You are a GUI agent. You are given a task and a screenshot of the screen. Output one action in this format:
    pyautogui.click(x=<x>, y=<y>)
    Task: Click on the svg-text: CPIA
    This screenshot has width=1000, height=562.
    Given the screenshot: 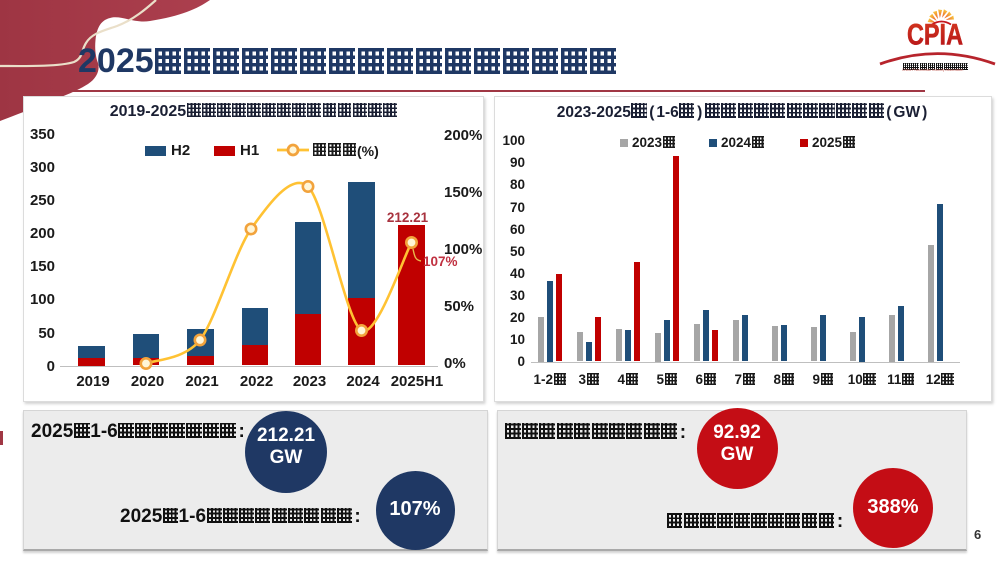 What is the action you would take?
    pyautogui.click(x=935, y=35)
    